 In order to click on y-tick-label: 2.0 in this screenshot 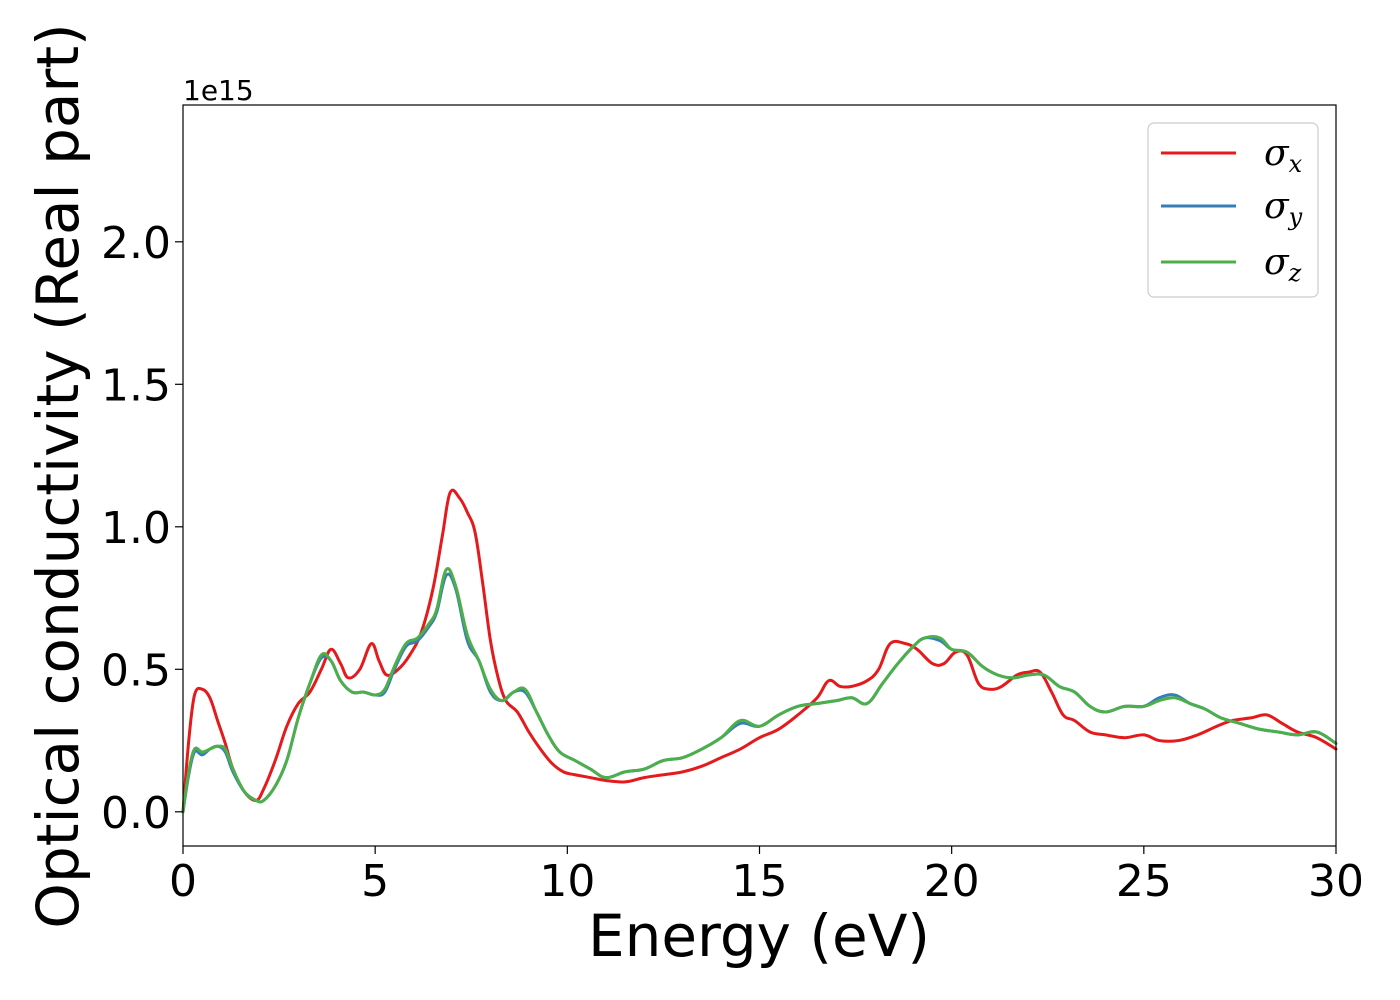, I will do `click(136, 243)`.